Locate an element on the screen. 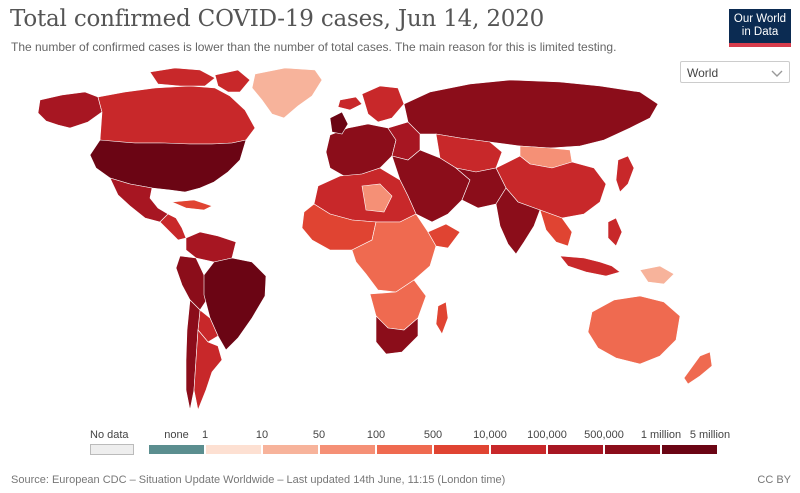 Image resolution: width=800 pixels, height=493 pixels. legend-tick-label: 1 million is located at coordinates (661, 435).